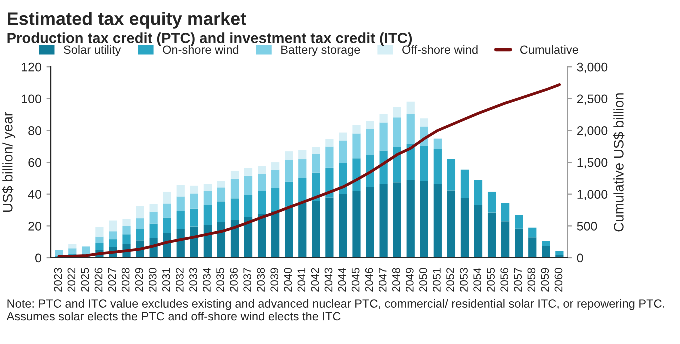  What do you see at coordinates (9, 162) in the screenshot?
I see `y-axis-title: US$ billion/ year` at bounding box center [9, 162].